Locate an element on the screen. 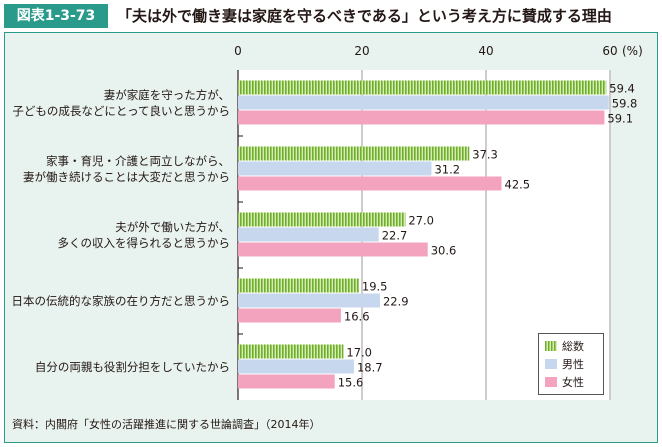 This screenshot has width=662, height=447. value-label-3-1: 22.9 is located at coordinates (396, 302).